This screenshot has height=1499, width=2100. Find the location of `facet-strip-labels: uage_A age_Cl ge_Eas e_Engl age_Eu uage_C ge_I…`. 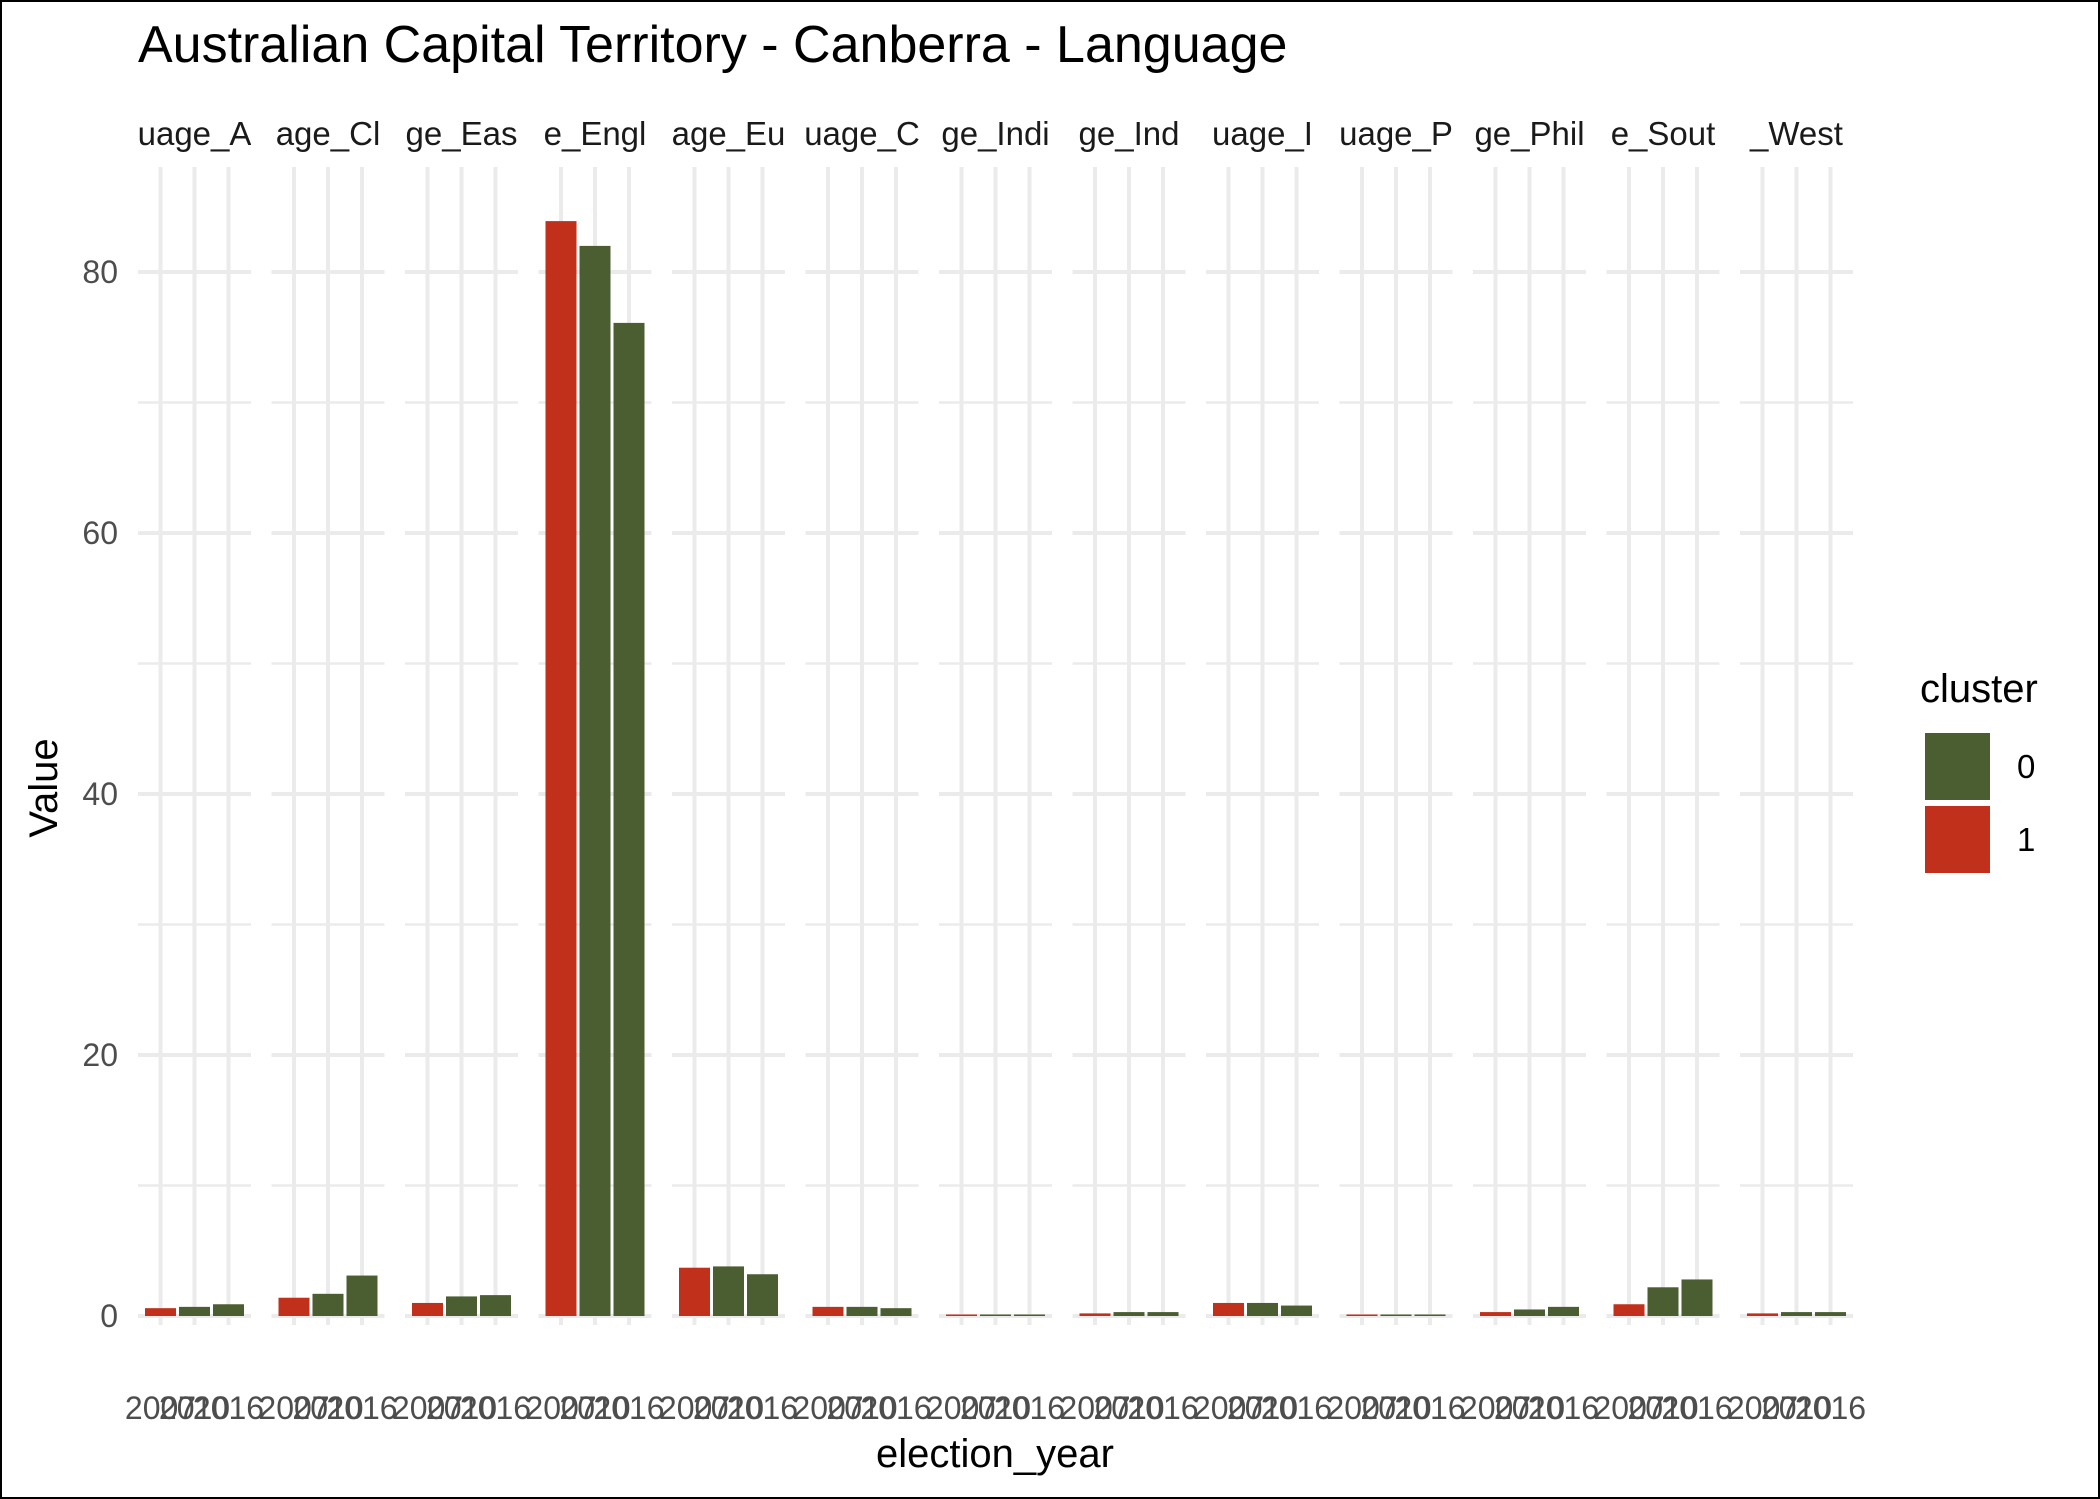

facet-strip-labels: uage_A age_Cl ge_Eas e_Engl age_Eu uage_C ge_I… is located at coordinates (990, 133).